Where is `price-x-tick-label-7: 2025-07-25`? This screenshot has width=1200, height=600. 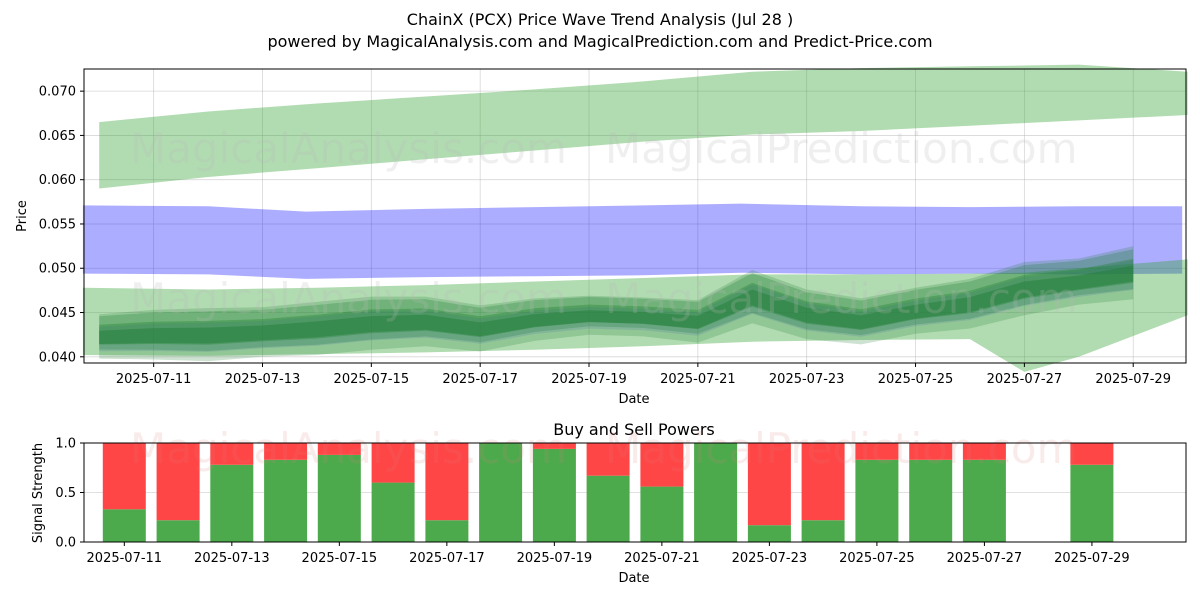
price-x-tick-label-7: 2025-07-25 is located at coordinates (916, 379).